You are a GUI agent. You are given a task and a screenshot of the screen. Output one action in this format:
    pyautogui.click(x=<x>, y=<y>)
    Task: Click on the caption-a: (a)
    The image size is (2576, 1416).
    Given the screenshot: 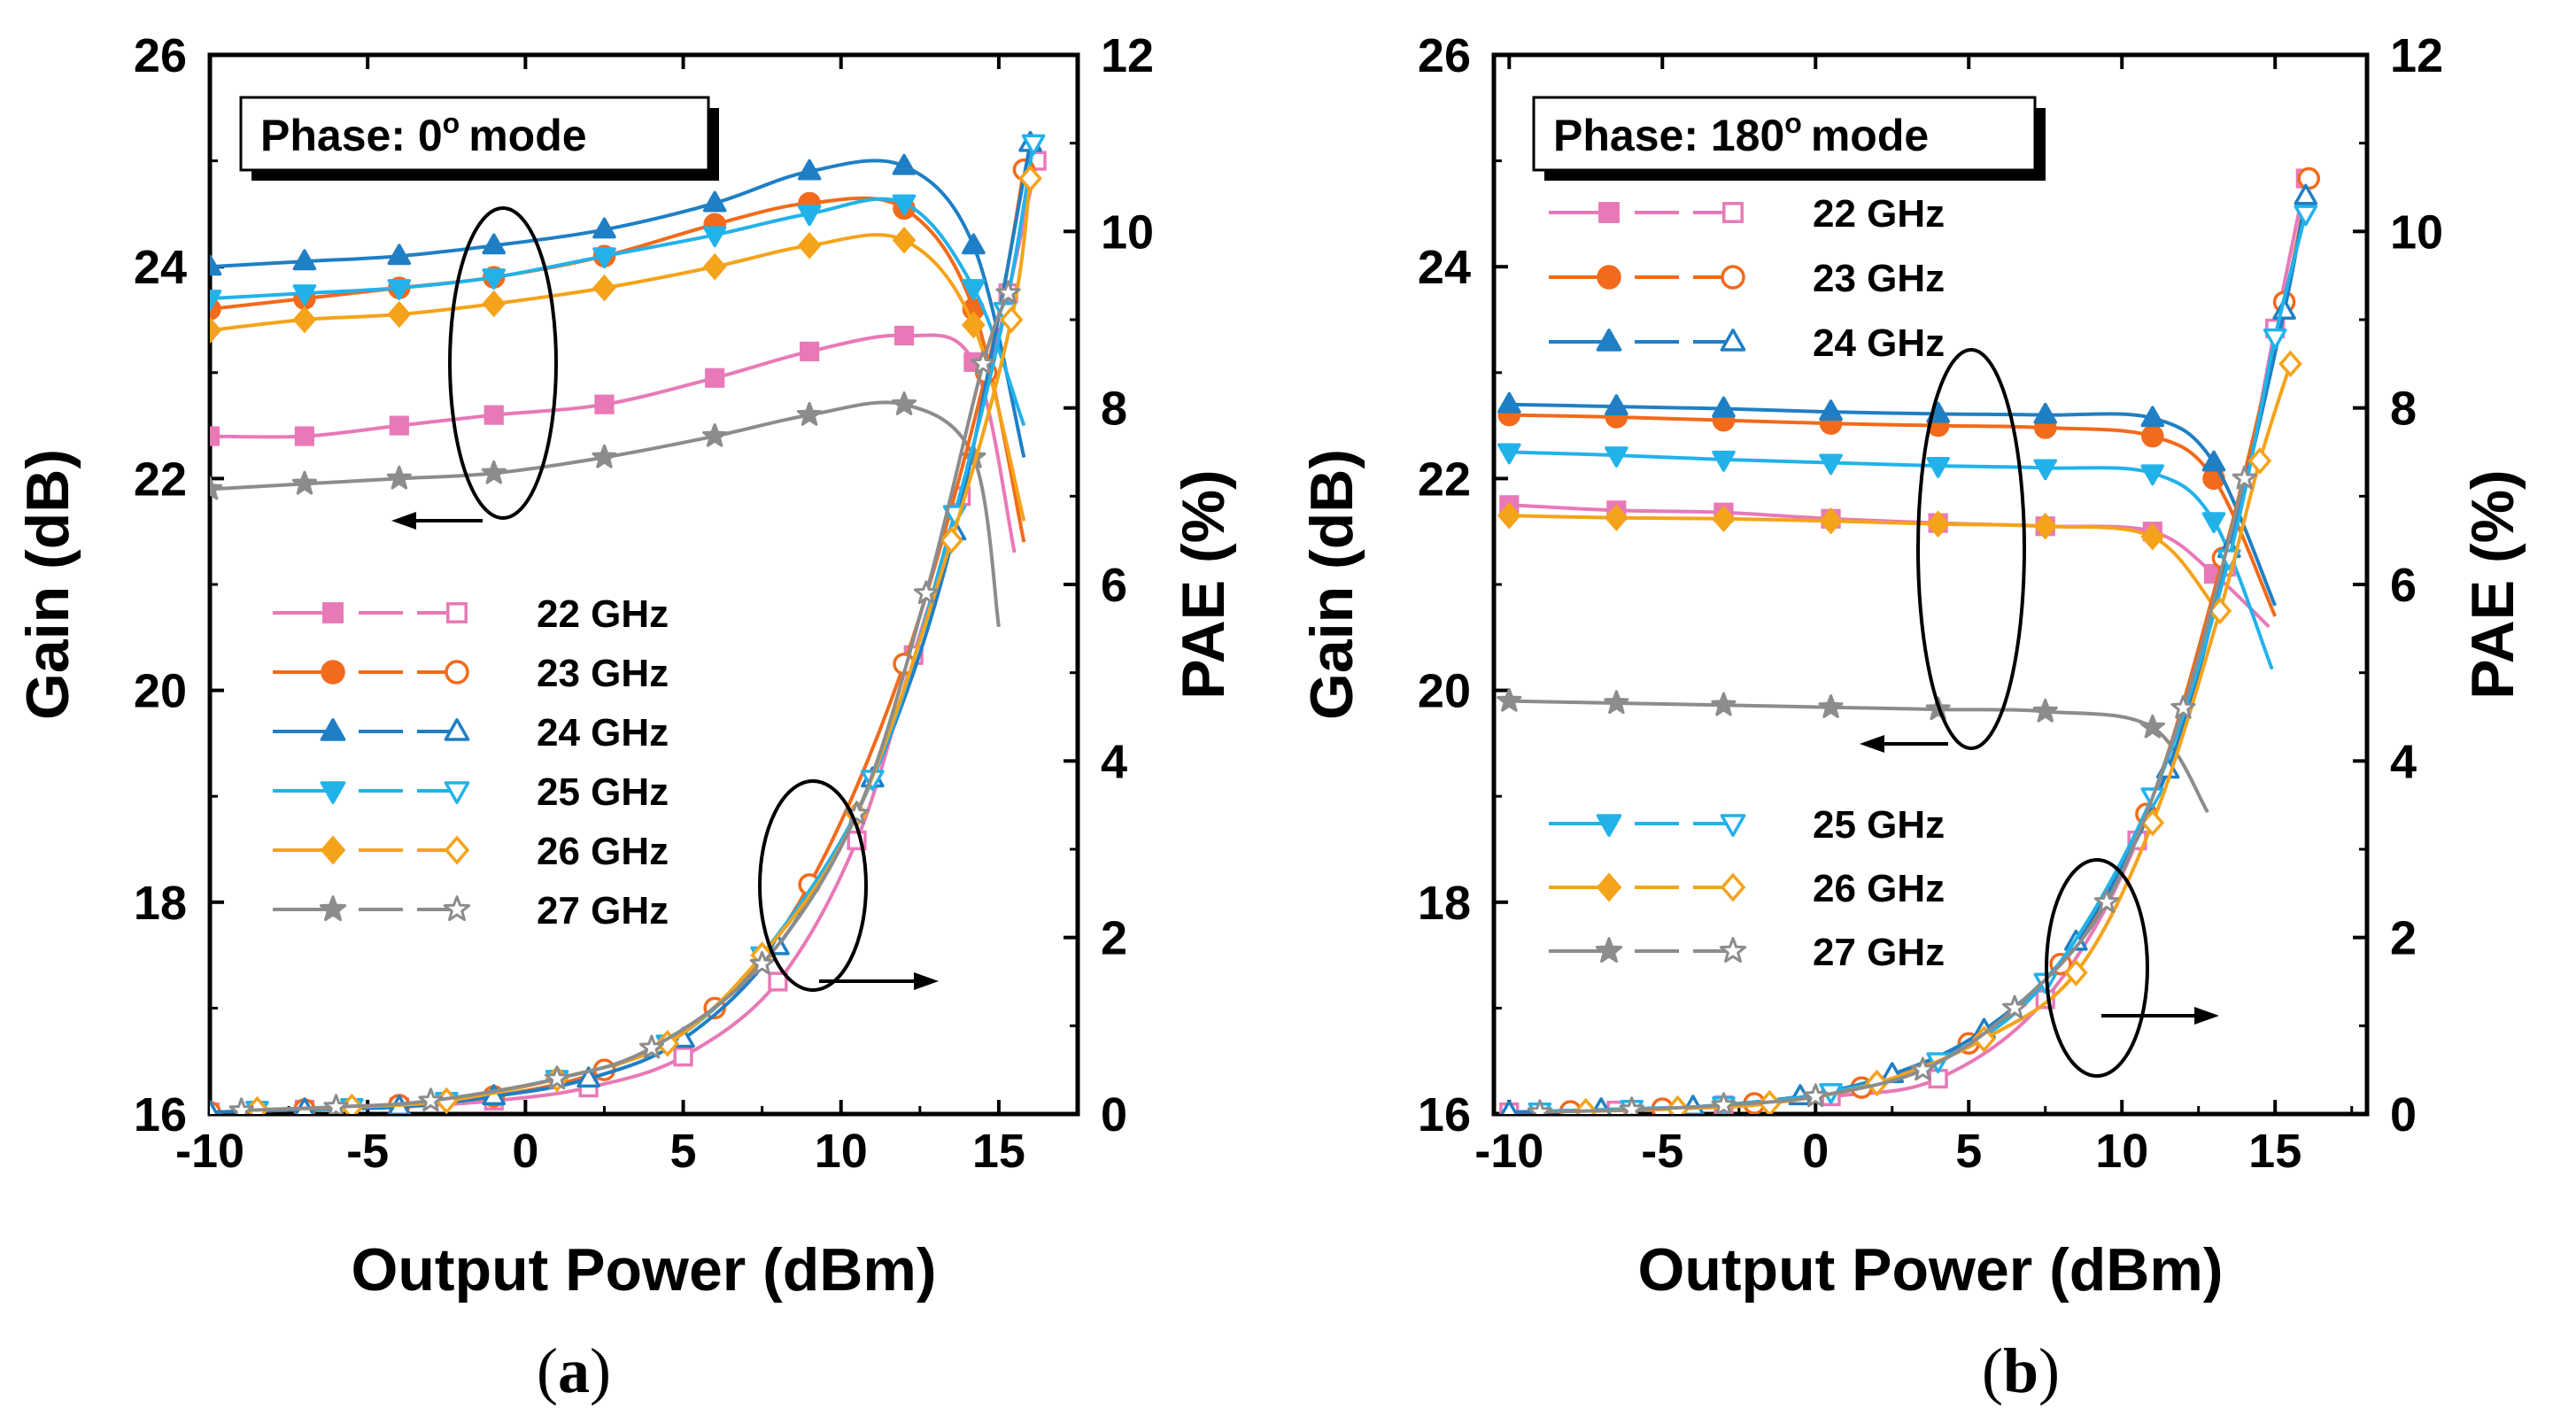 What is the action you would take?
    pyautogui.click(x=574, y=1370)
    